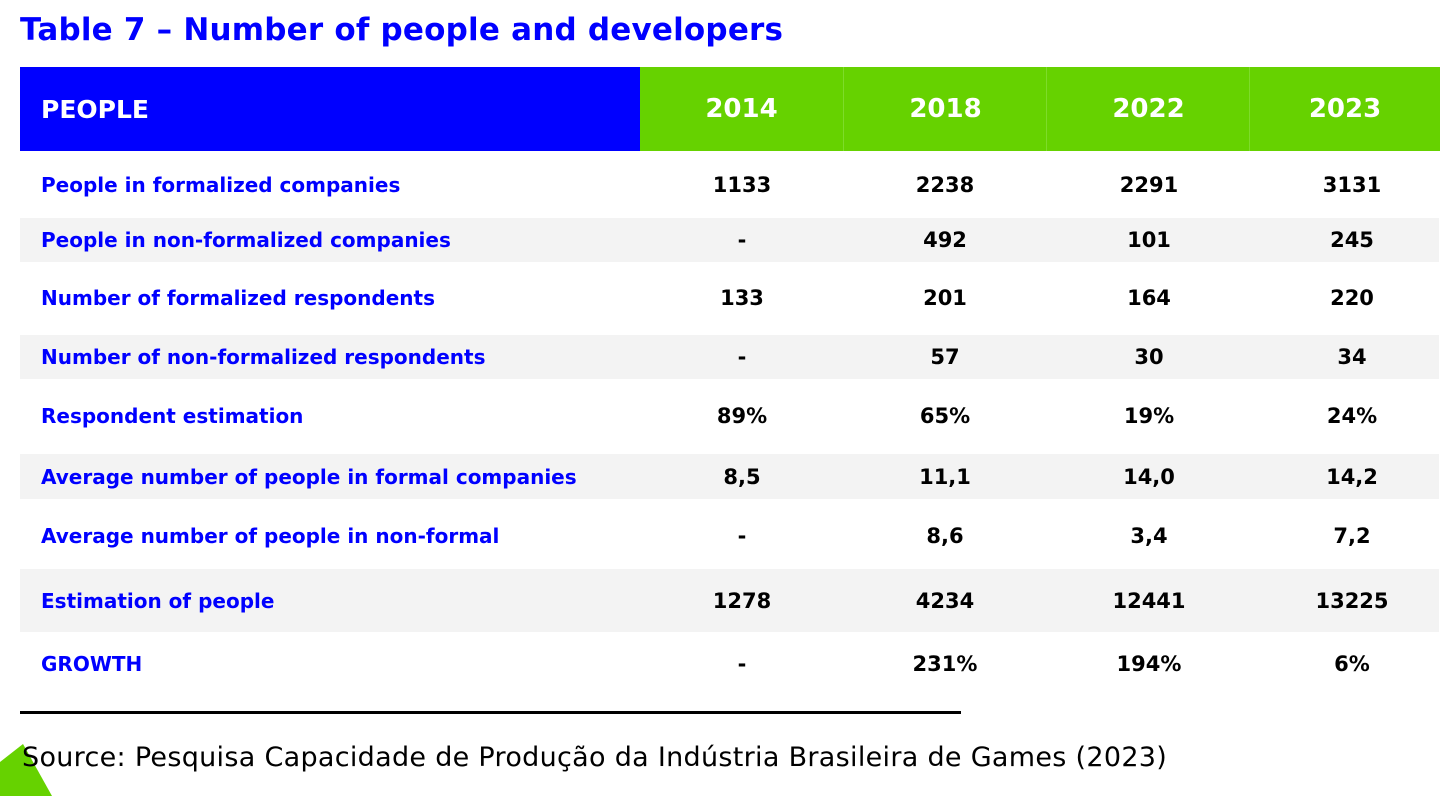 Image resolution: width=1456 pixels, height=796 pixels. What do you see at coordinates (945, 477) in the screenshot?
I see `table-cell-2018: 11,1` at bounding box center [945, 477].